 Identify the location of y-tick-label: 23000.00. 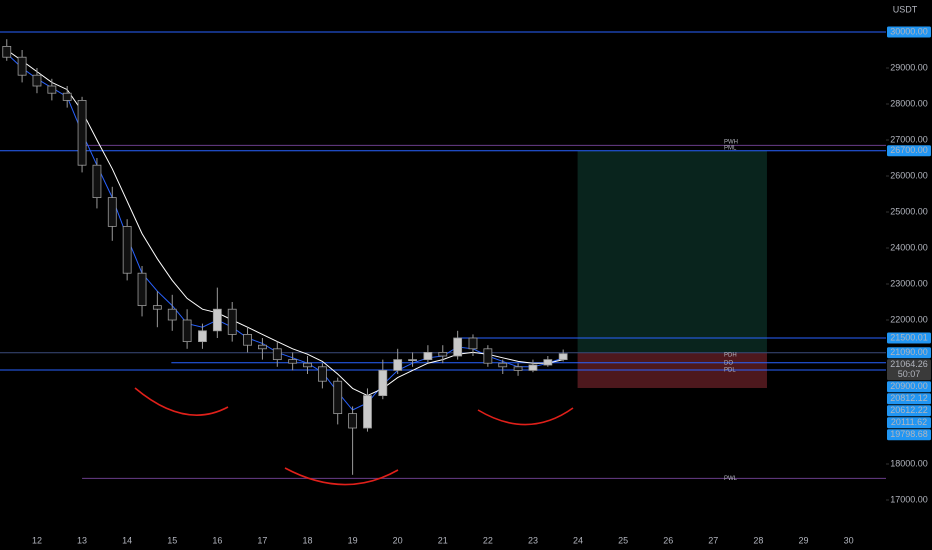
(909, 283).